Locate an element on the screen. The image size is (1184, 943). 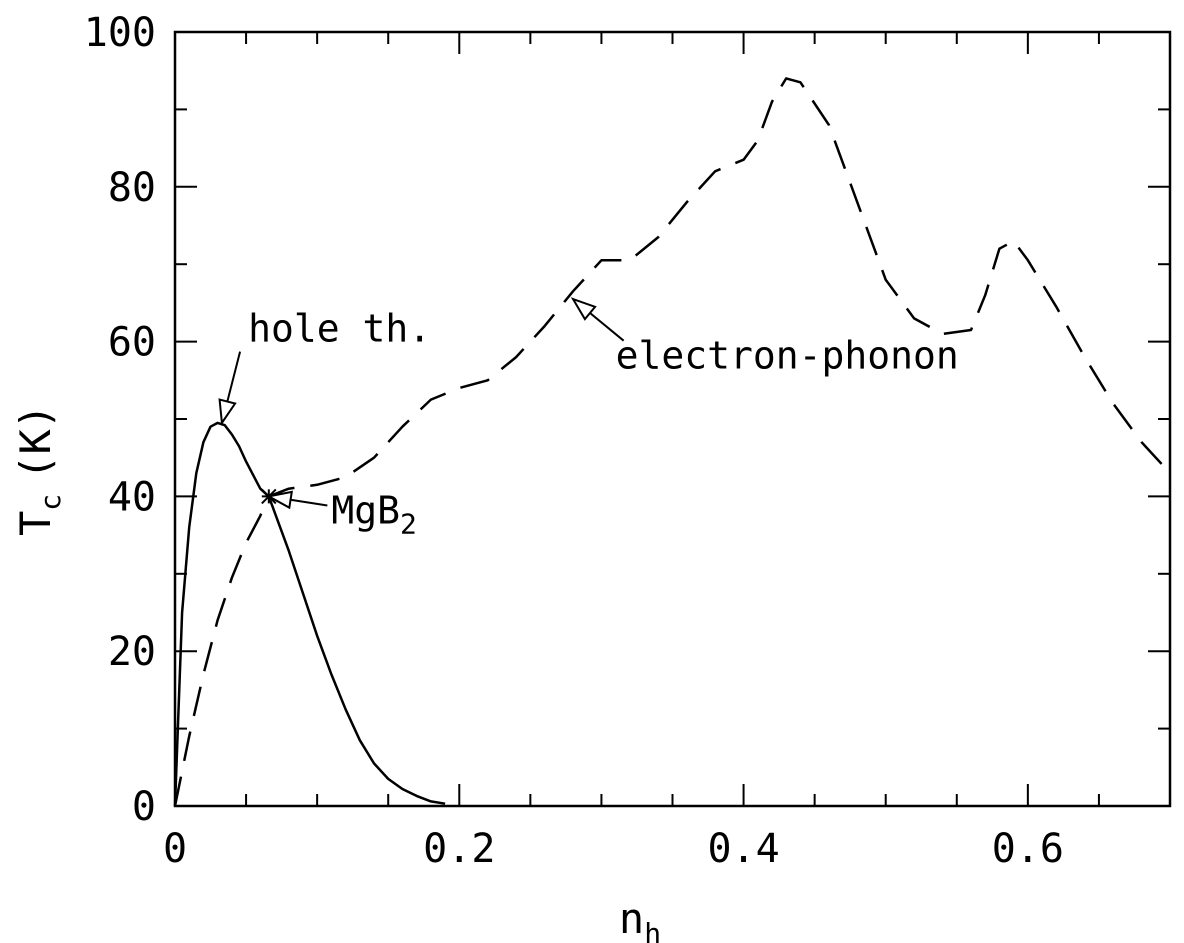
x-tick-label: 0.4 is located at coordinates (743, 849).